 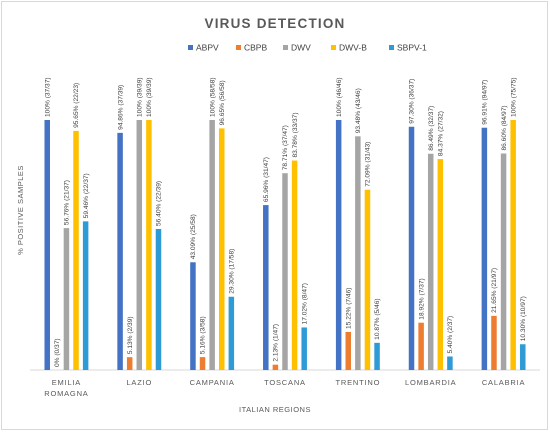 I want to click on x-axis-title: ITALIAN REGIONS, so click(x=275, y=409).